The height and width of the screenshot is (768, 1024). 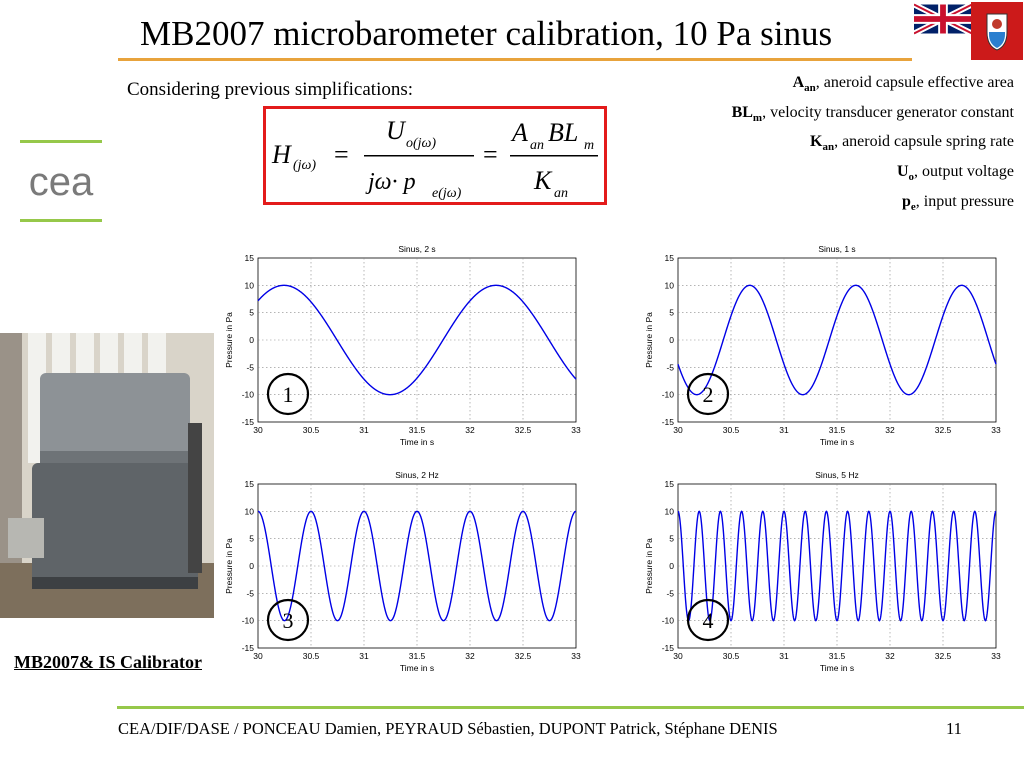 I want to click on svg-text: K, so click(x=543, y=180).